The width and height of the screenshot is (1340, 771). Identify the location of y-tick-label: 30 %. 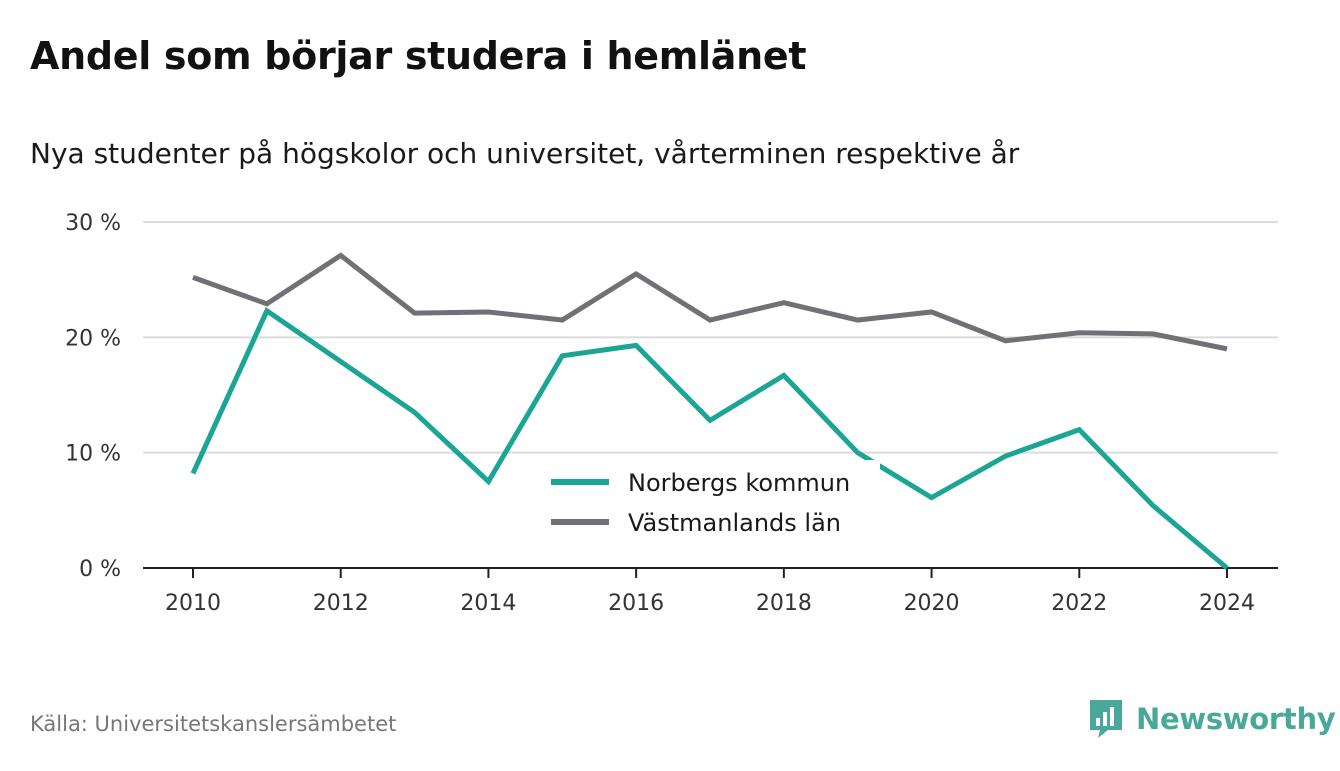
(93, 223).